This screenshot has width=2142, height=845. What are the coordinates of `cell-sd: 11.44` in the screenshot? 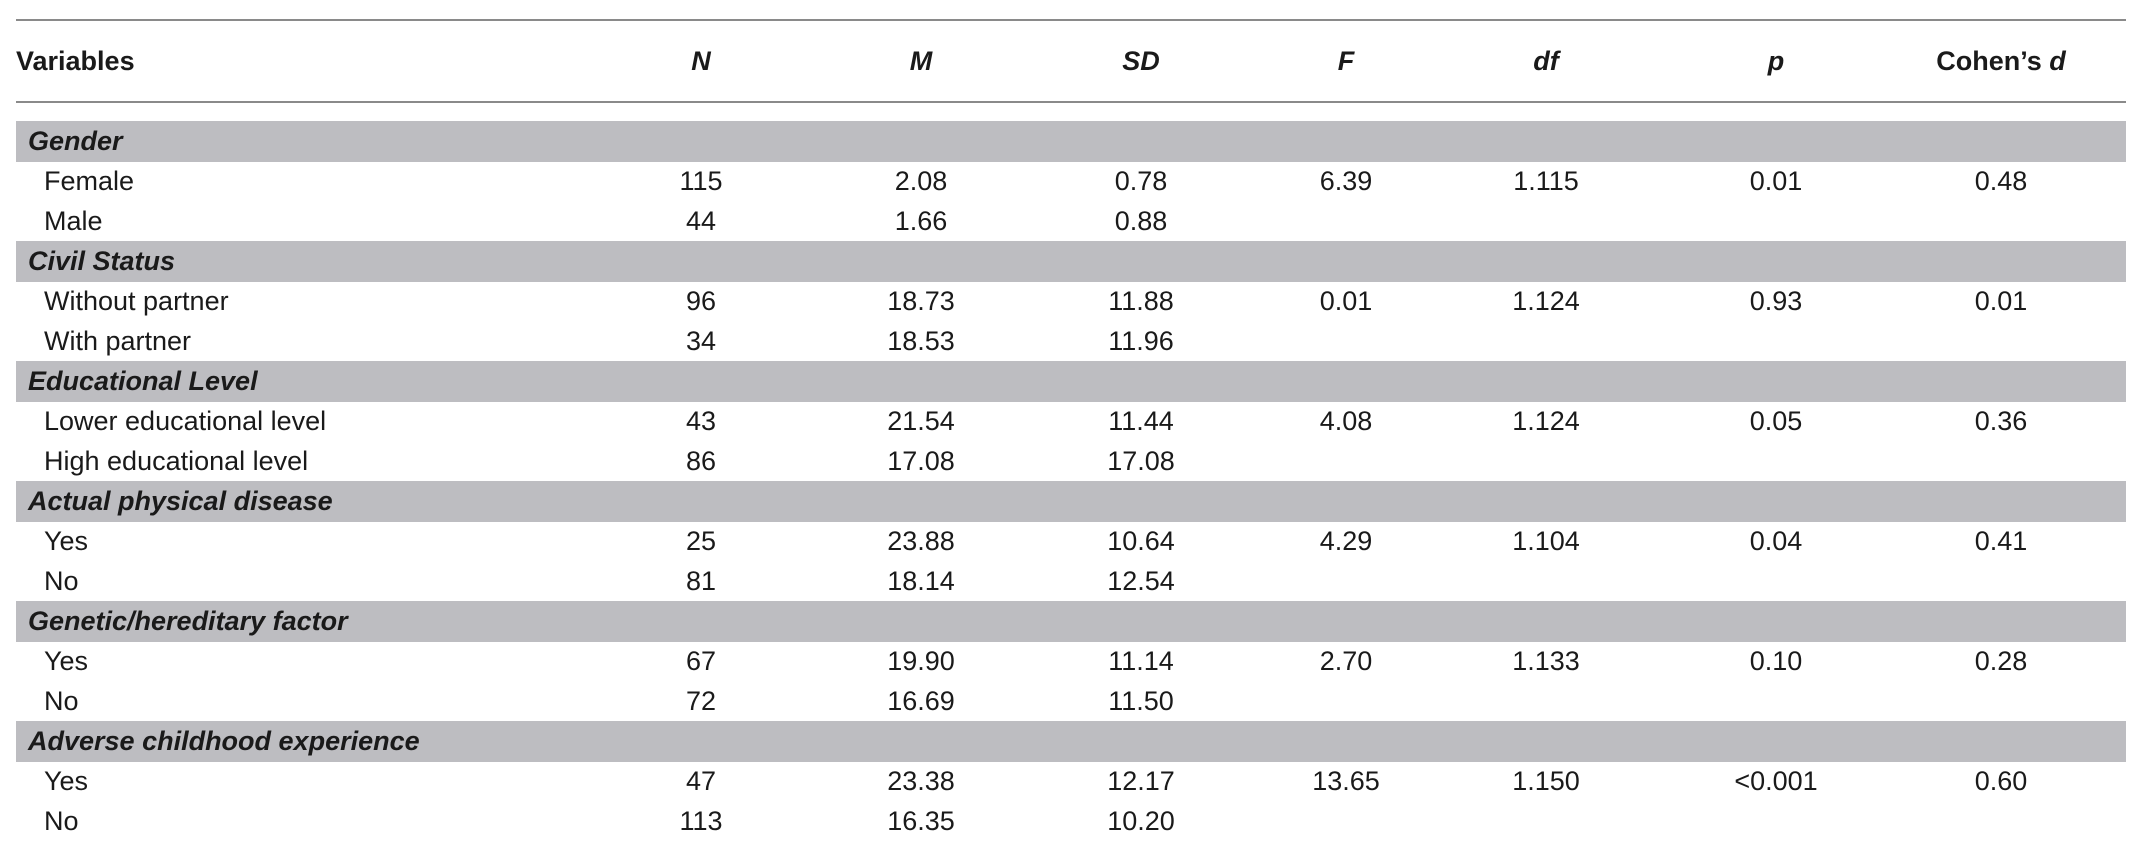 It's located at (1141, 421).